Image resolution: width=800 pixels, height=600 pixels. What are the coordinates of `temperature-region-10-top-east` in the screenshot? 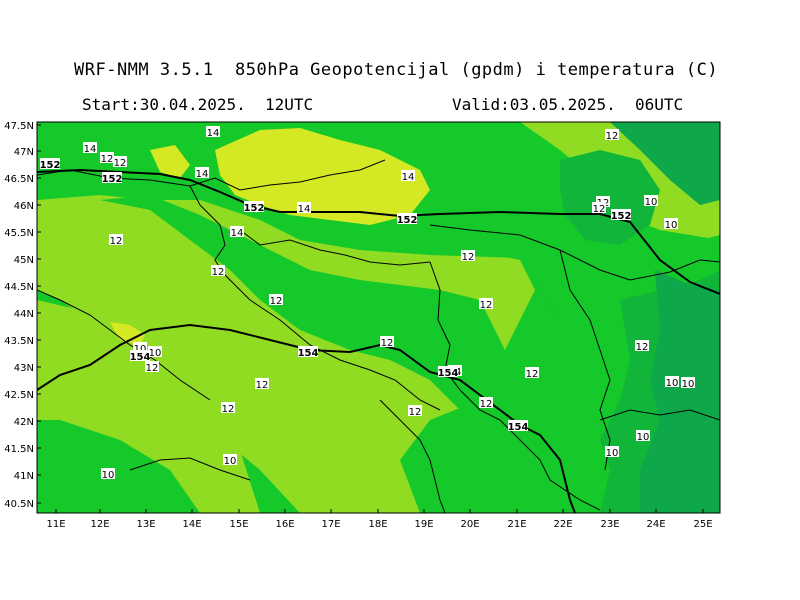 It's located at (665, 163).